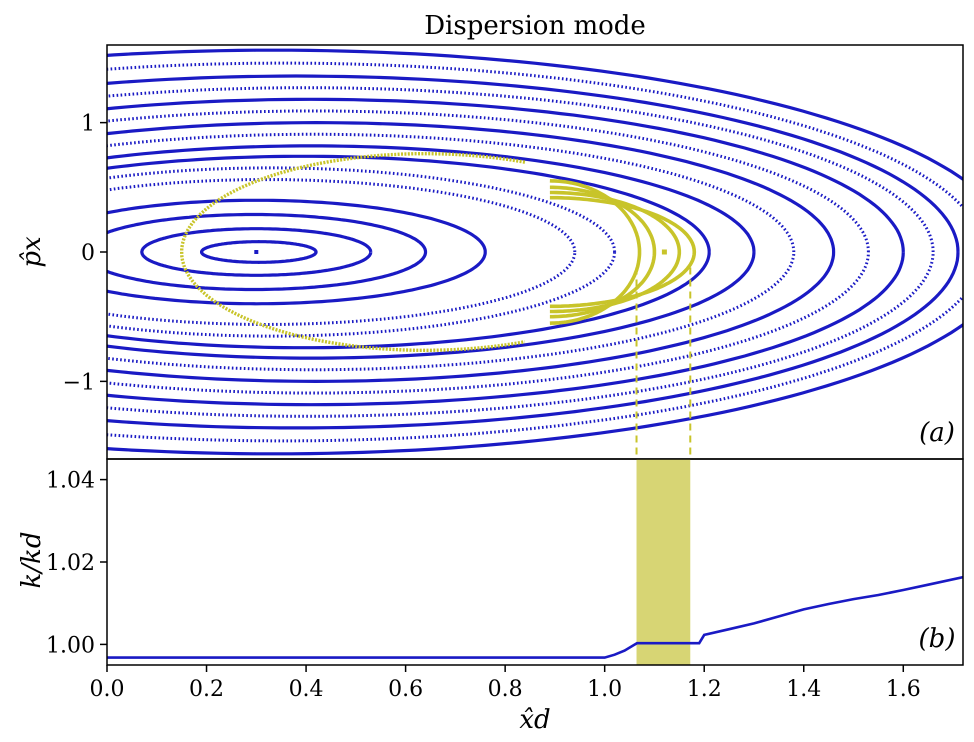 The image size is (974, 742). I want to click on panel-a-label: (a), so click(937, 433).